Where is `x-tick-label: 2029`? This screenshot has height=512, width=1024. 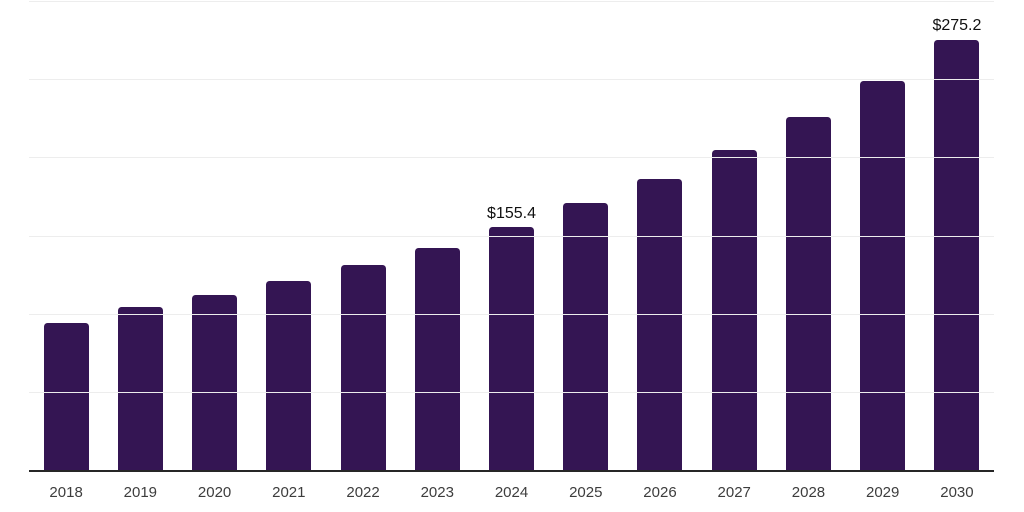
x-tick-label: 2029 is located at coordinates (883, 492).